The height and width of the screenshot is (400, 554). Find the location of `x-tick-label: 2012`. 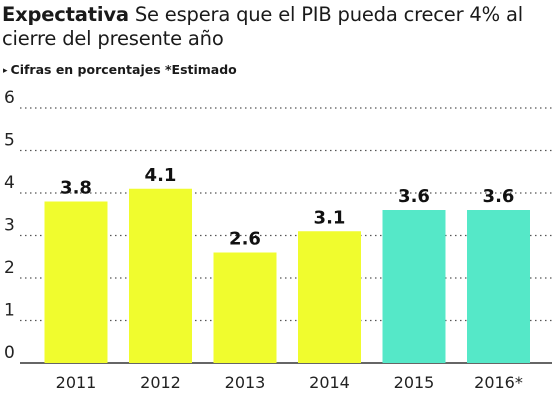

x-tick-label: 2012 is located at coordinates (160, 382).